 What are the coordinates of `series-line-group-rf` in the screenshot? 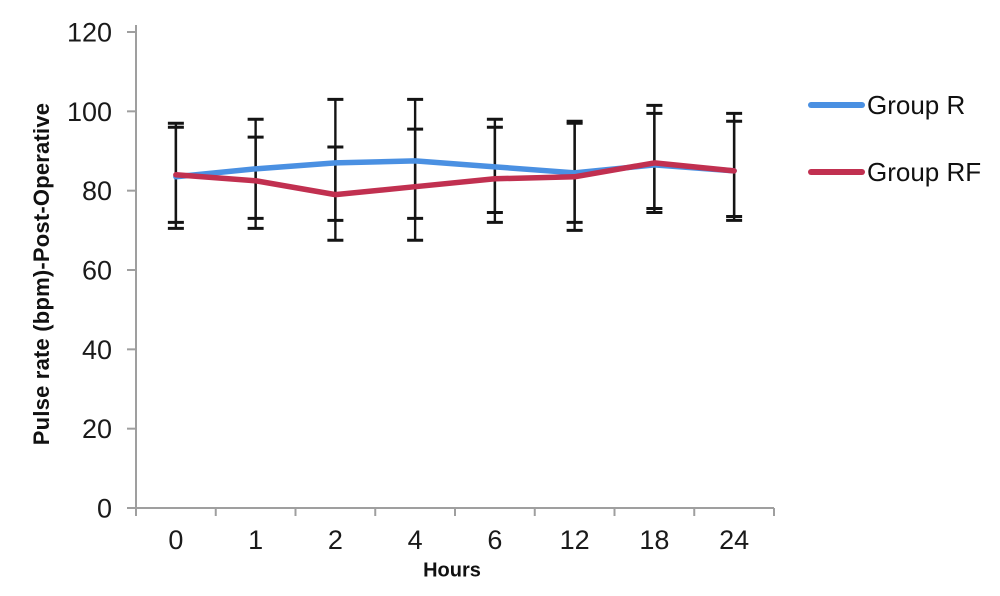 It's located at (455, 179).